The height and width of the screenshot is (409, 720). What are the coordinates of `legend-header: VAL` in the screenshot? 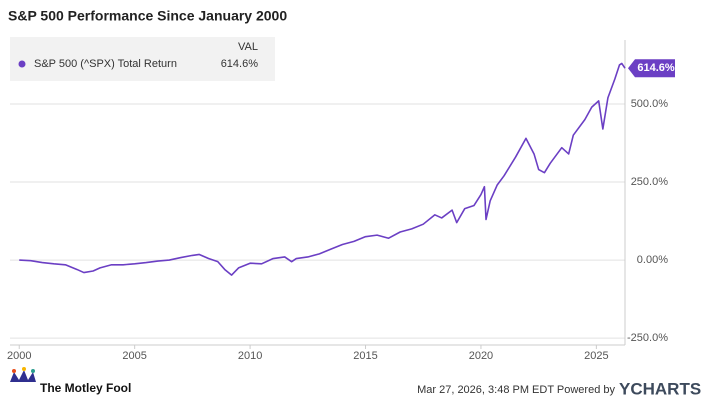 It's located at (248, 47).